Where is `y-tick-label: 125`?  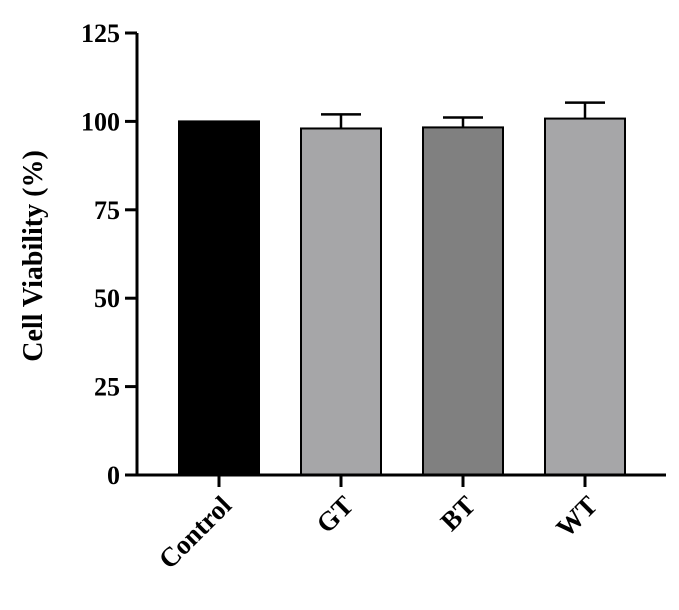
y-tick-label: 125 is located at coordinates (100, 33).